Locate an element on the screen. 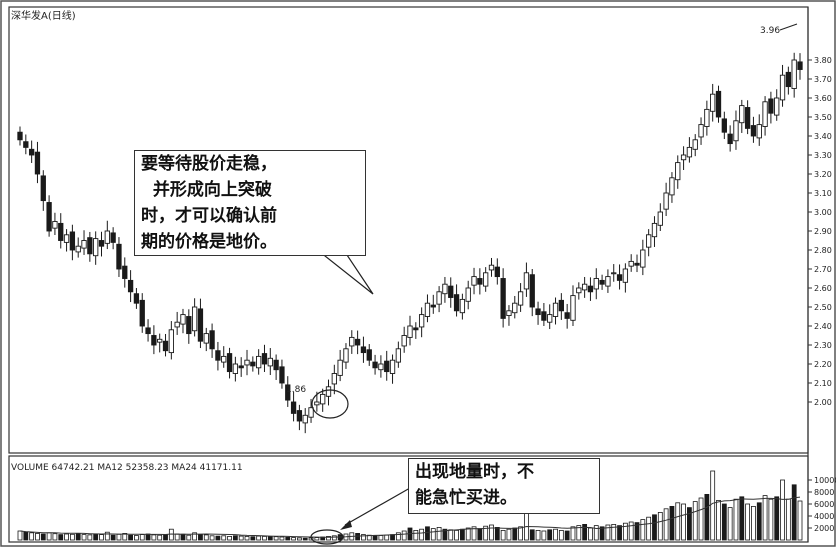 This screenshot has width=836, height=547. bottom-annotation: 出现地量时，不 能急忙买进。 is located at coordinates (504, 486).